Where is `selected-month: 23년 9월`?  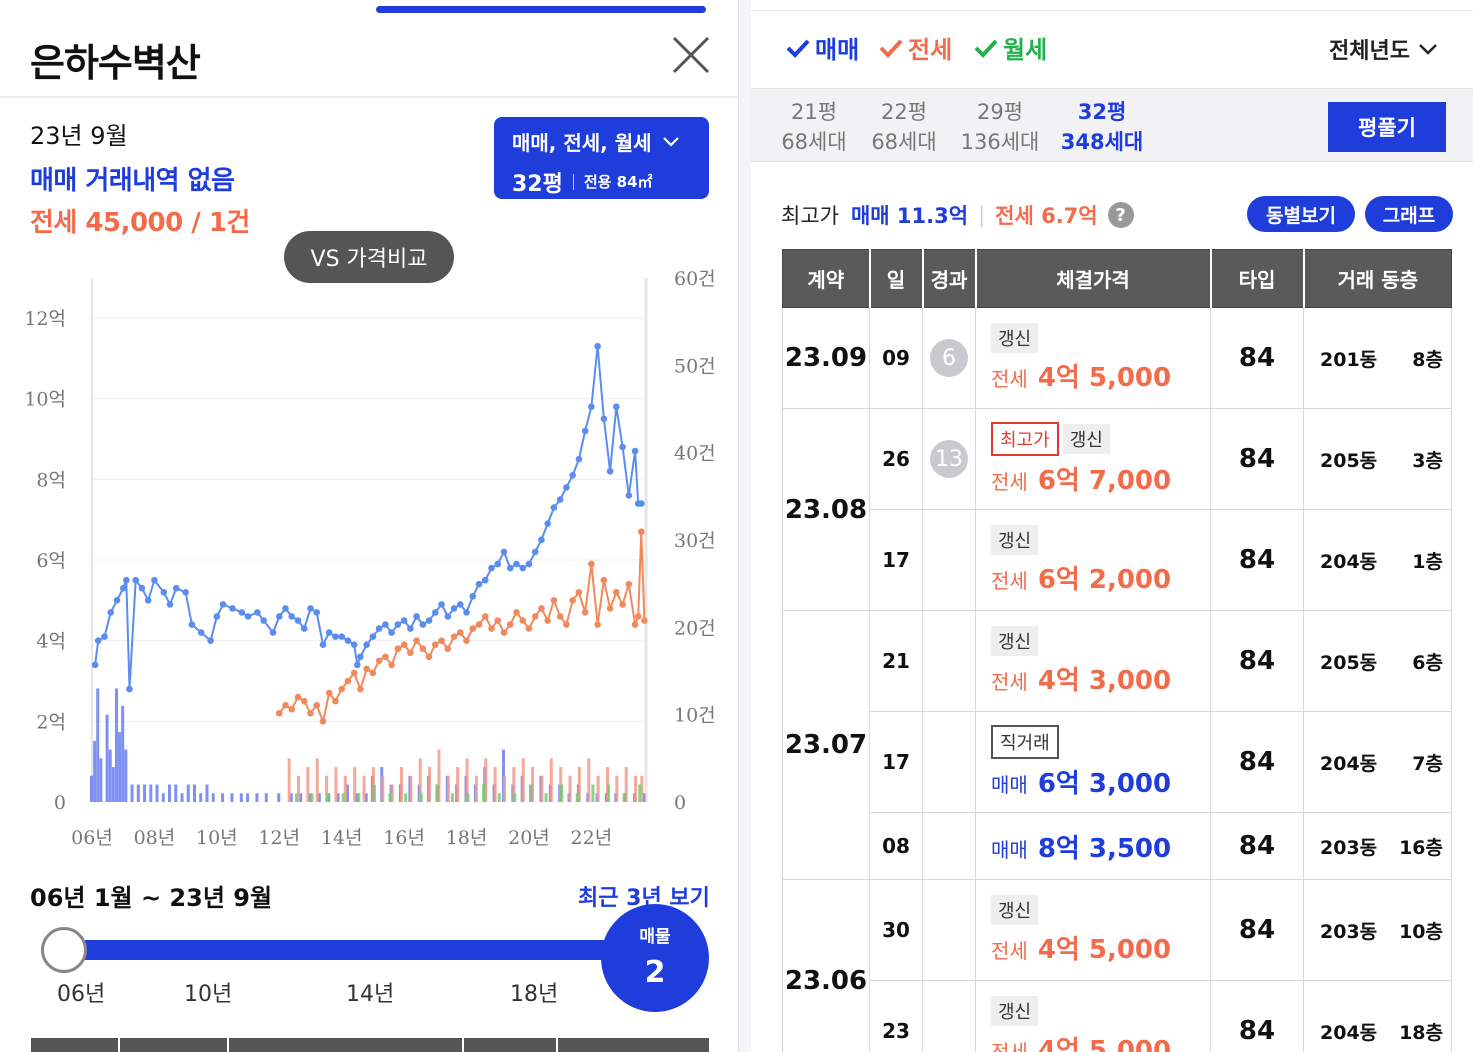
selected-month: 23년 9월 is located at coordinates (79, 136).